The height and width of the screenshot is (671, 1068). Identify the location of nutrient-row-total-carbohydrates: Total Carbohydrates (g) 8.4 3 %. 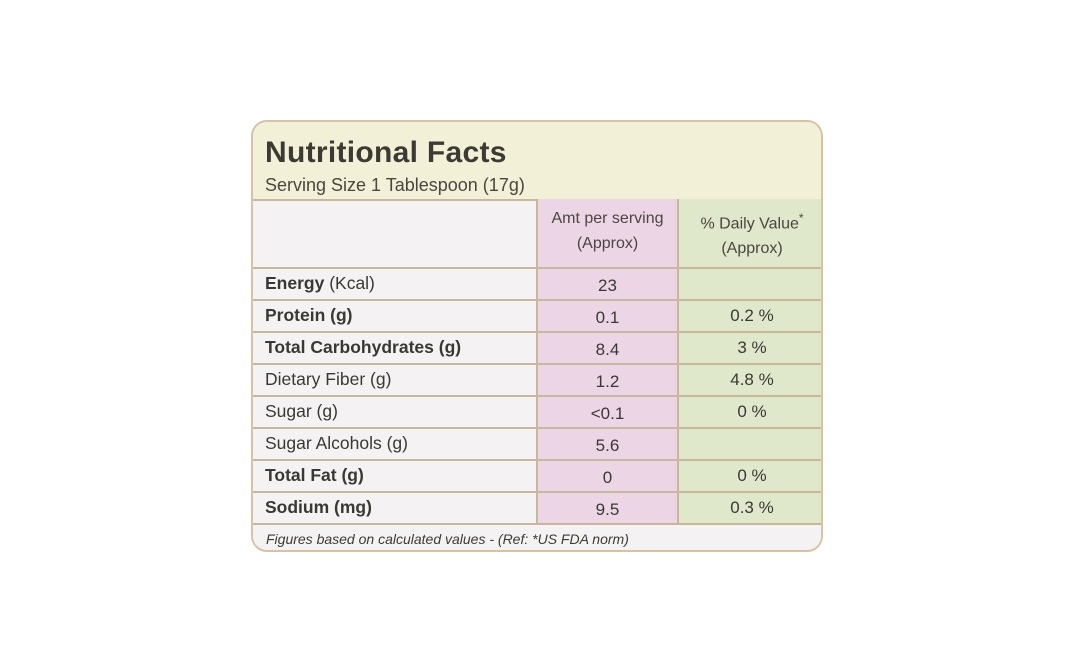
(537, 347).